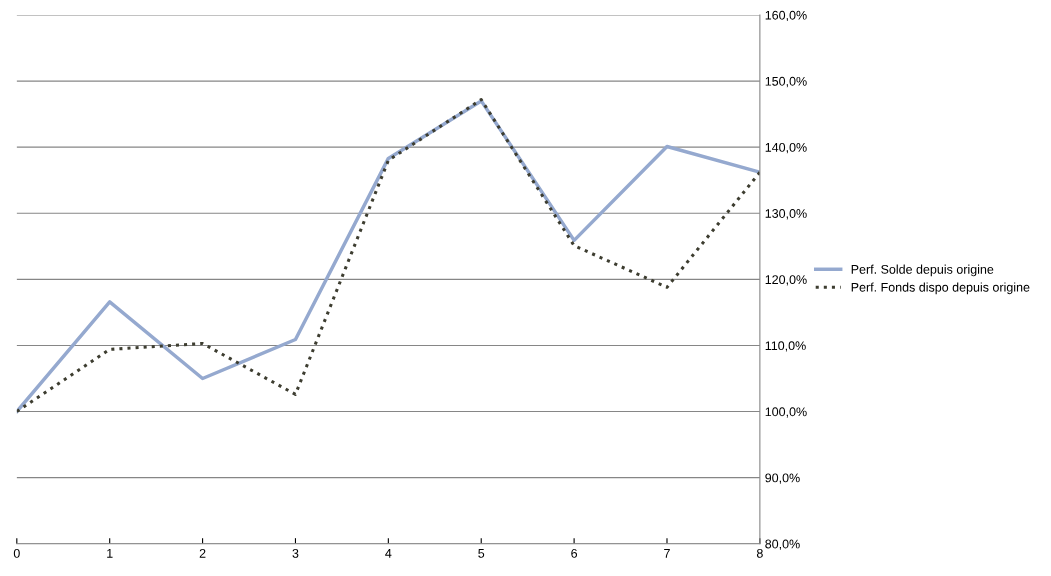 The height and width of the screenshot is (576, 1051). What do you see at coordinates (940, 288) in the screenshot?
I see `legend-label: Perf. Fonds dispo depuis origine` at bounding box center [940, 288].